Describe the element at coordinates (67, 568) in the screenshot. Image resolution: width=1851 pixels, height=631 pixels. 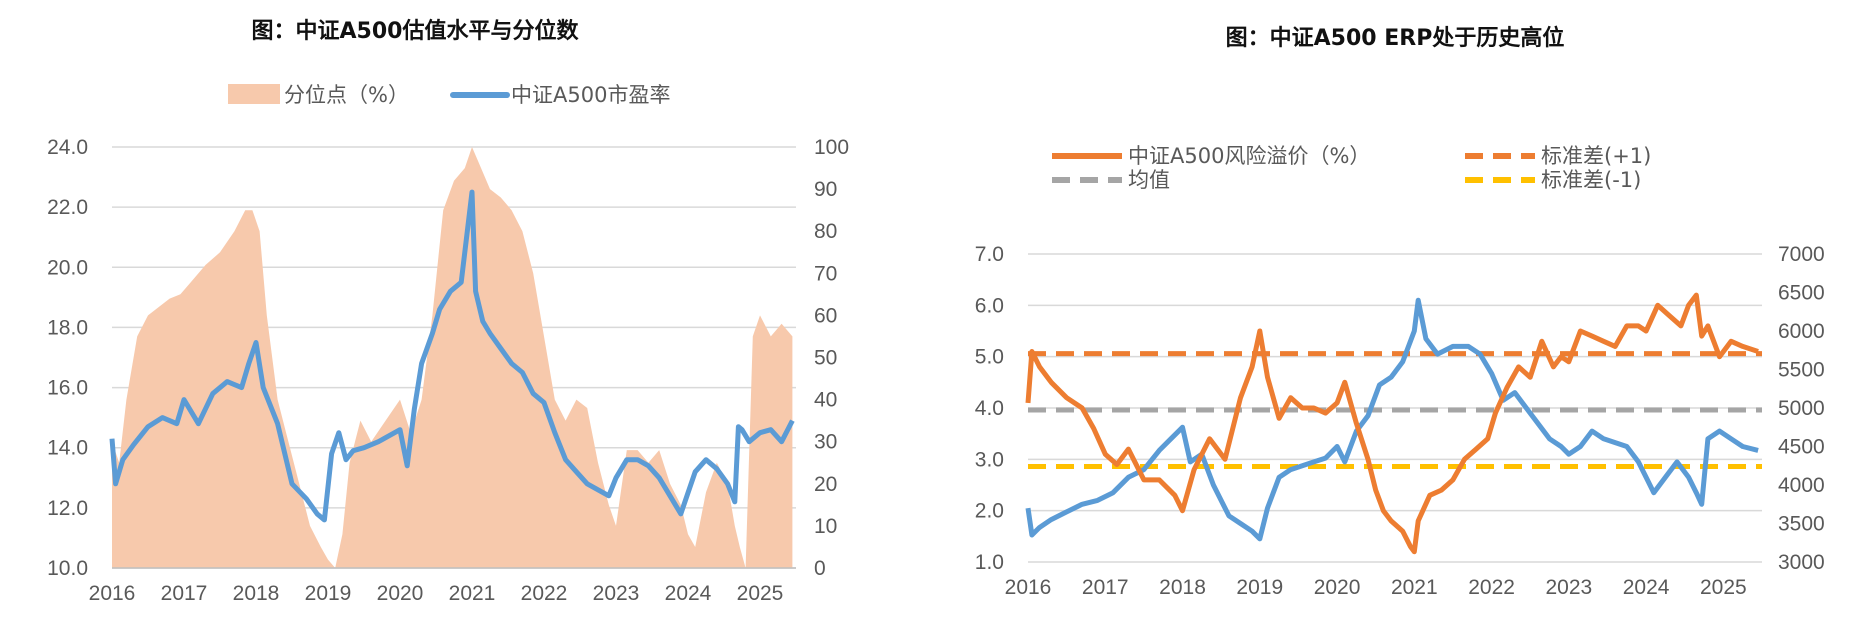
I see `y-left-tick-label: 10.0` at that location.